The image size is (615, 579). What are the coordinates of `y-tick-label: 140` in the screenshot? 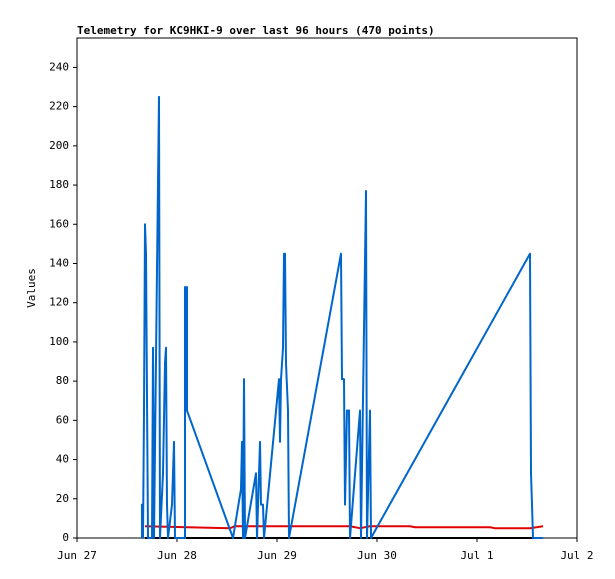 It's located at (59, 262).